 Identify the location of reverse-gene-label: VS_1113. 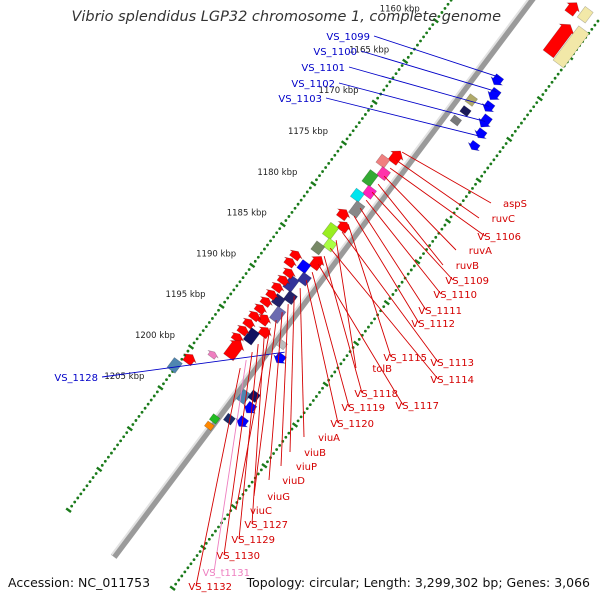
(452, 363).